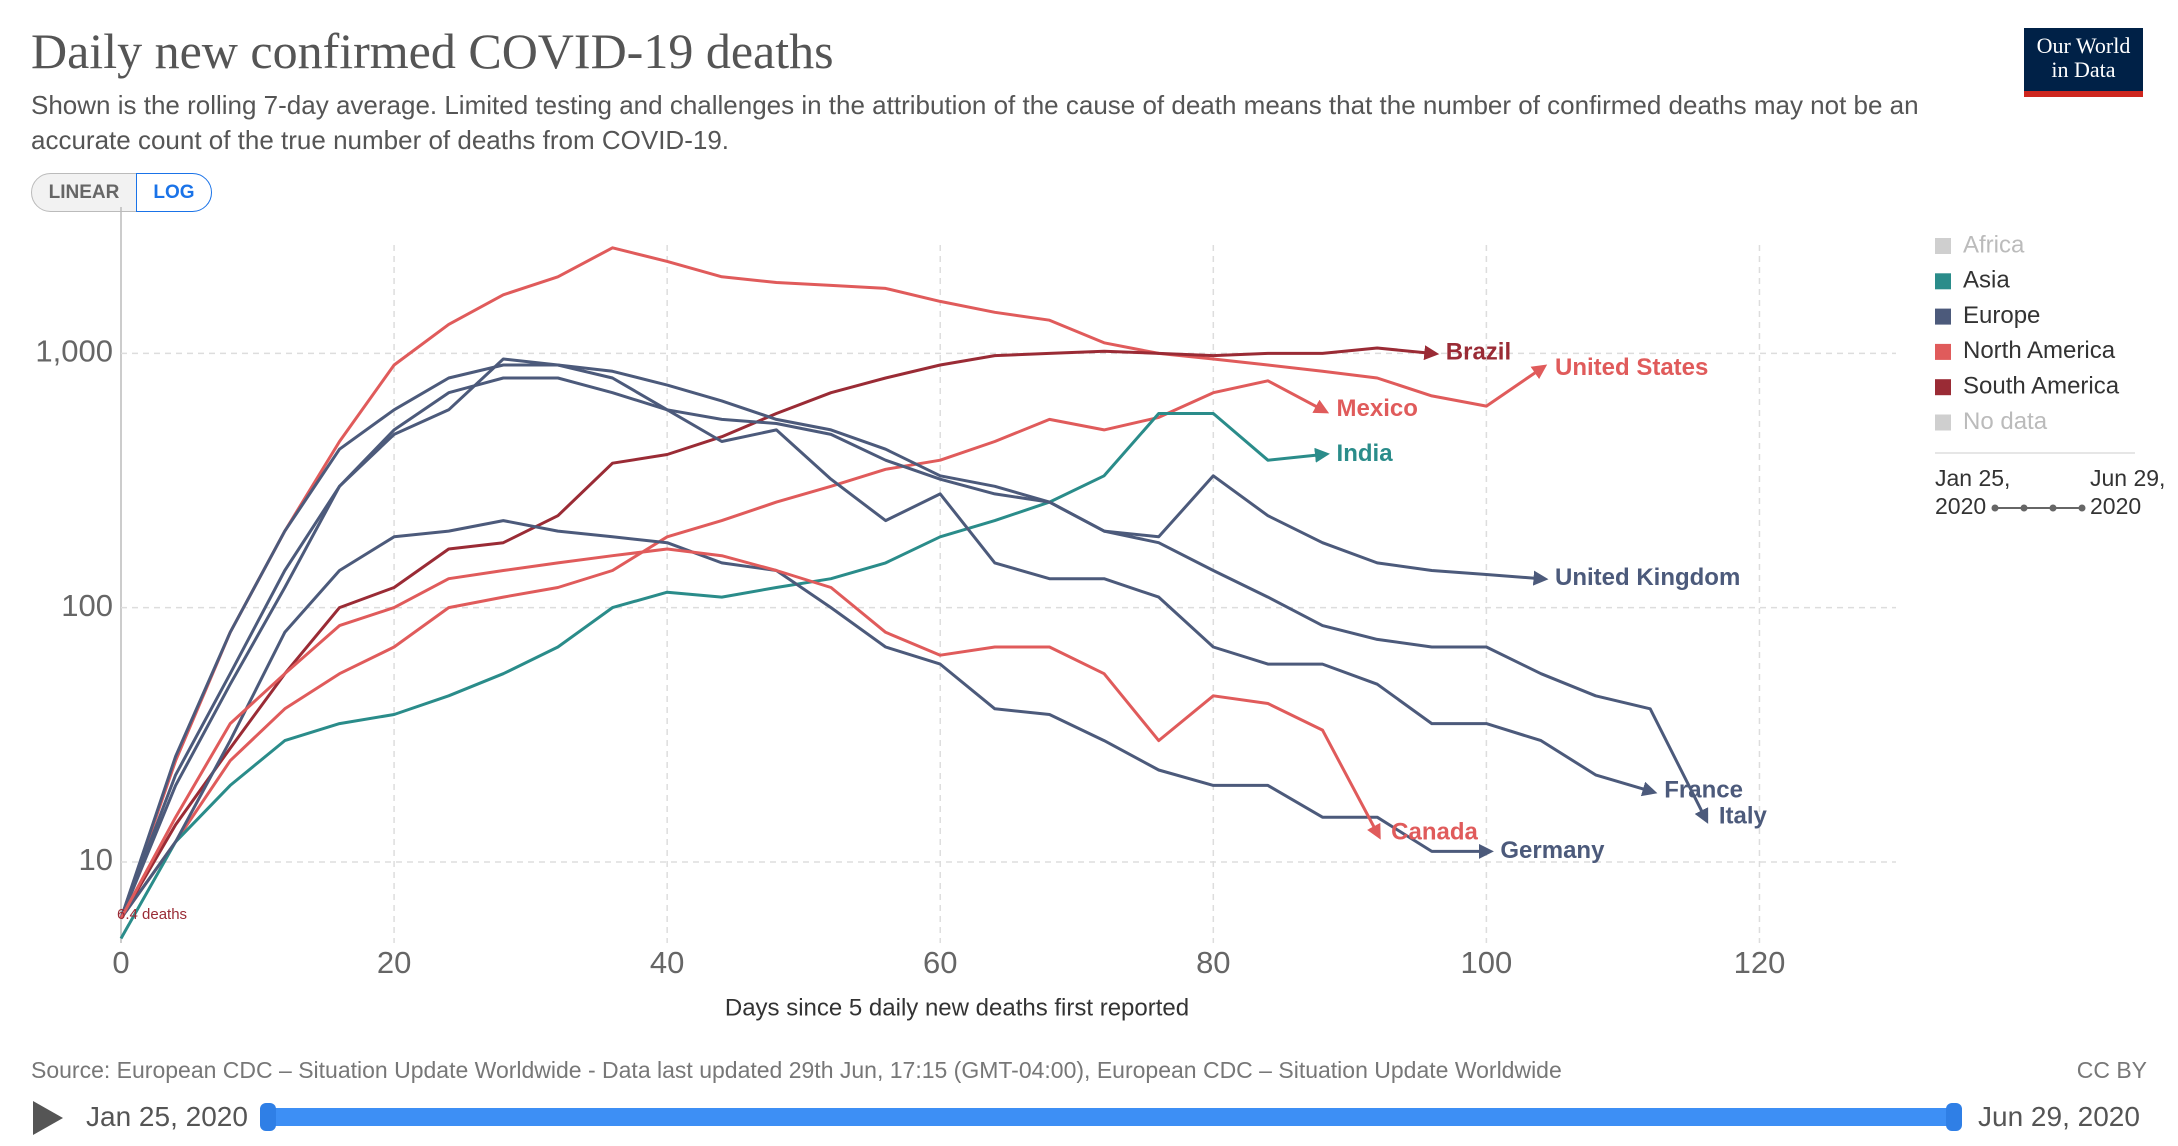  Describe the element at coordinates (167, 1116) in the screenshot. I see `timeline-start: Jan 25, 2020` at that location.